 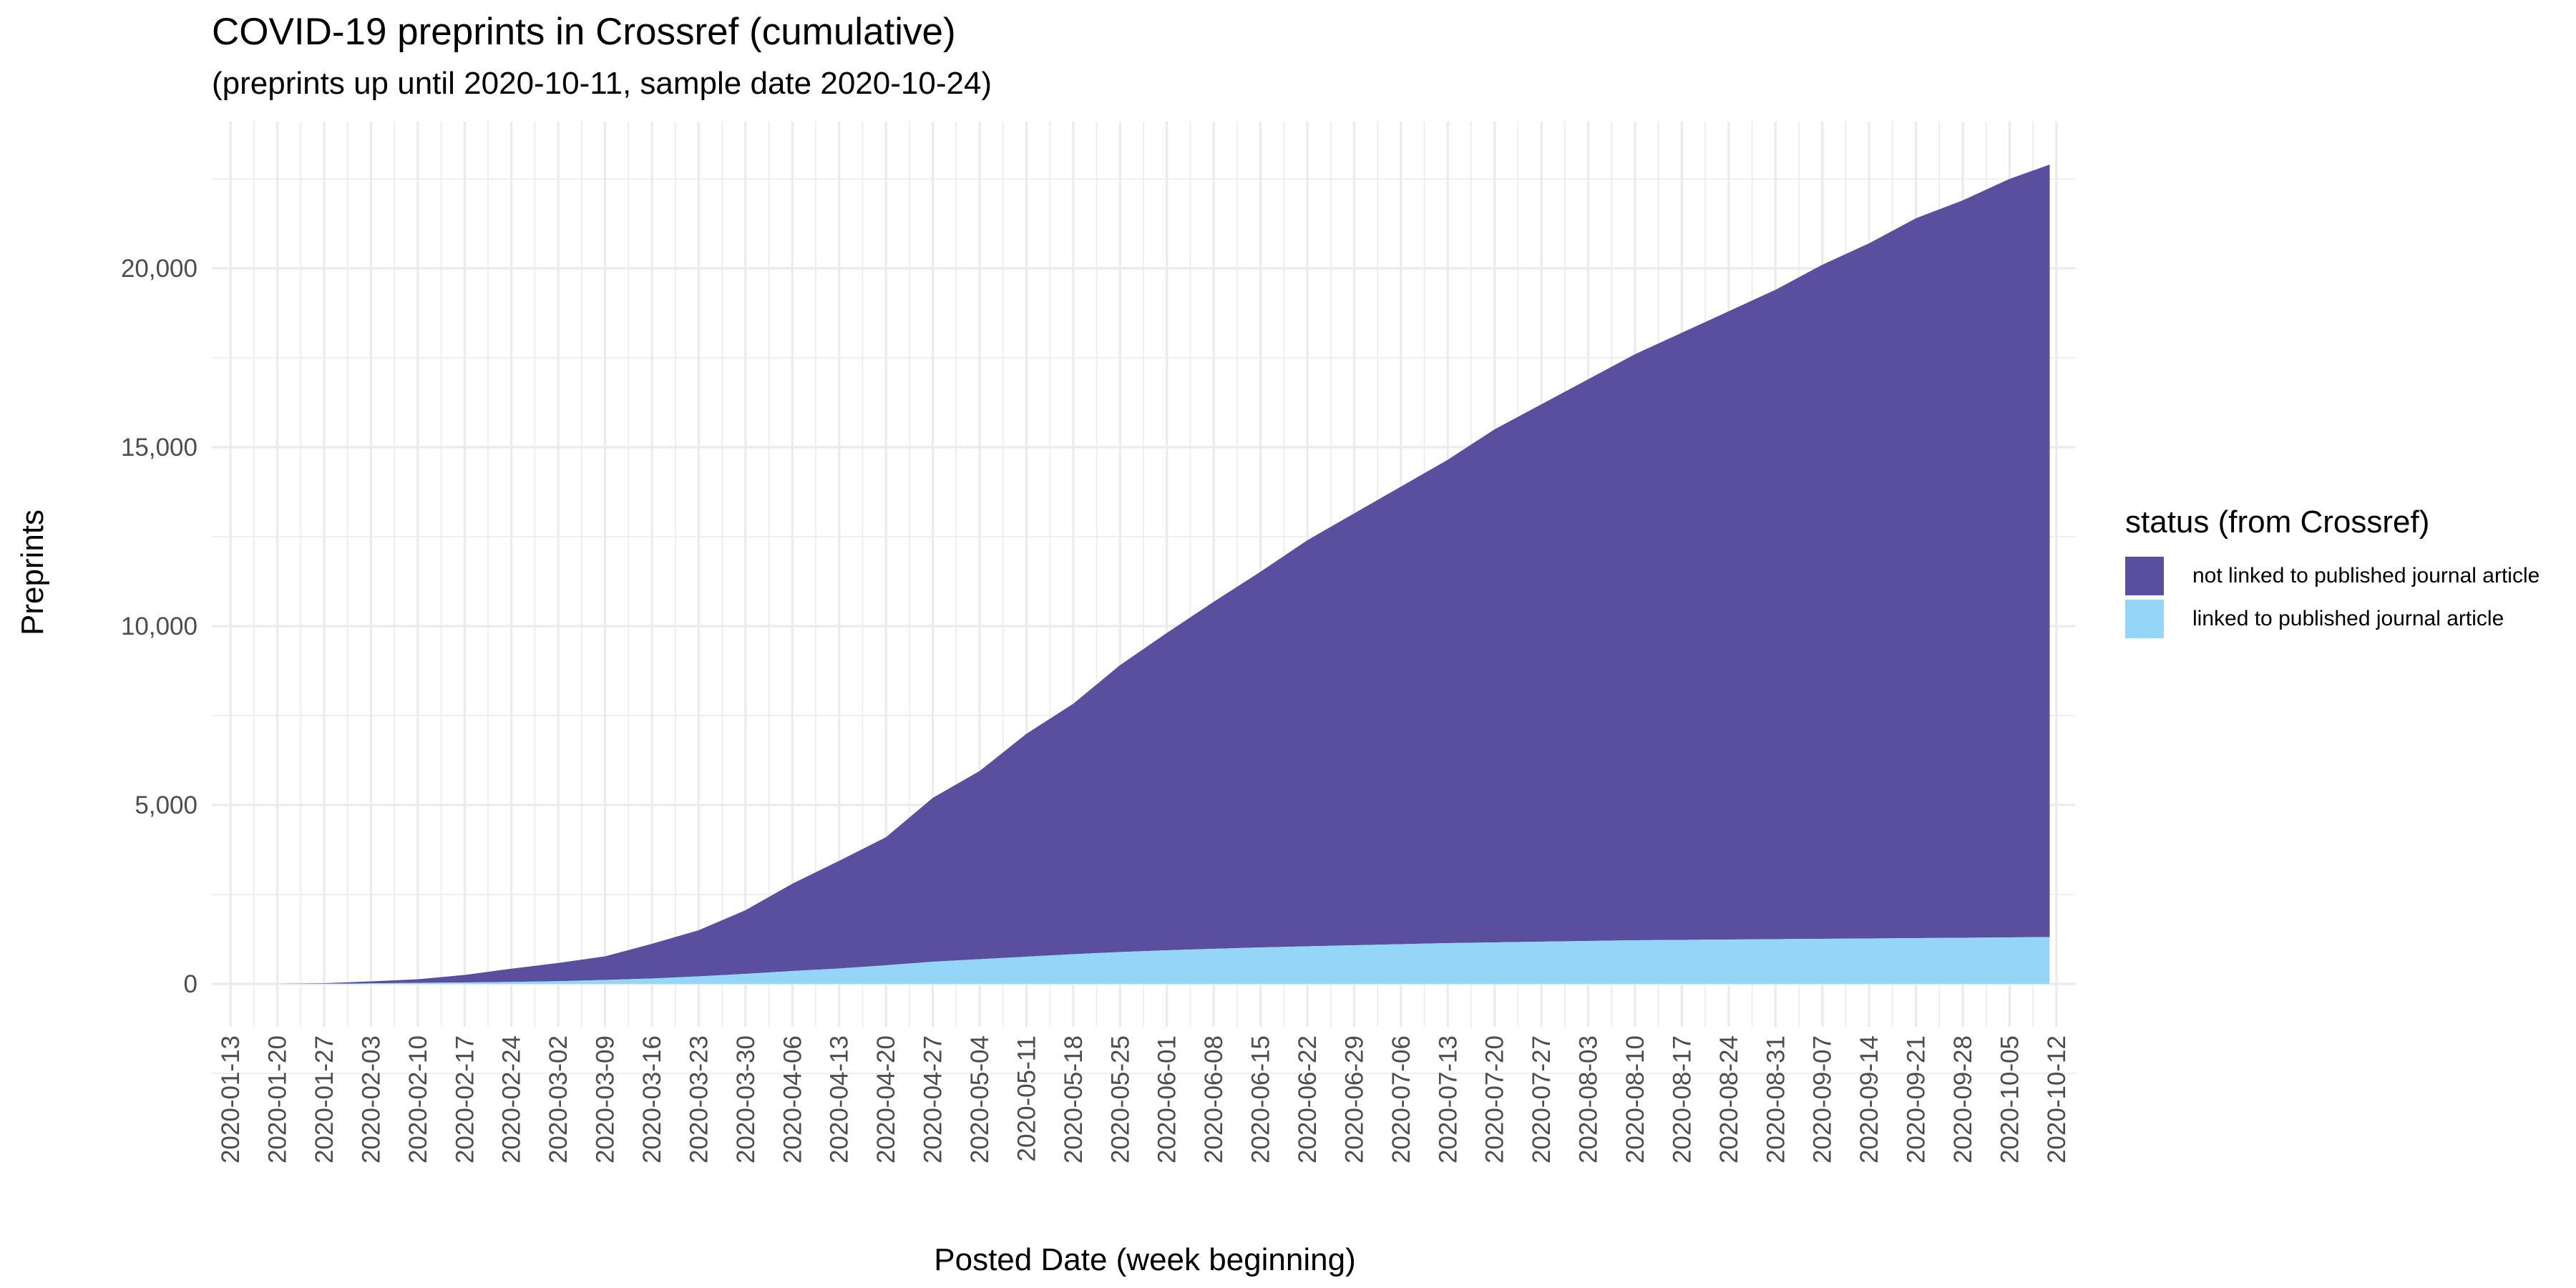 I want to click on x-tick-label: 2020-01-13, so click(x=231, y=1099).